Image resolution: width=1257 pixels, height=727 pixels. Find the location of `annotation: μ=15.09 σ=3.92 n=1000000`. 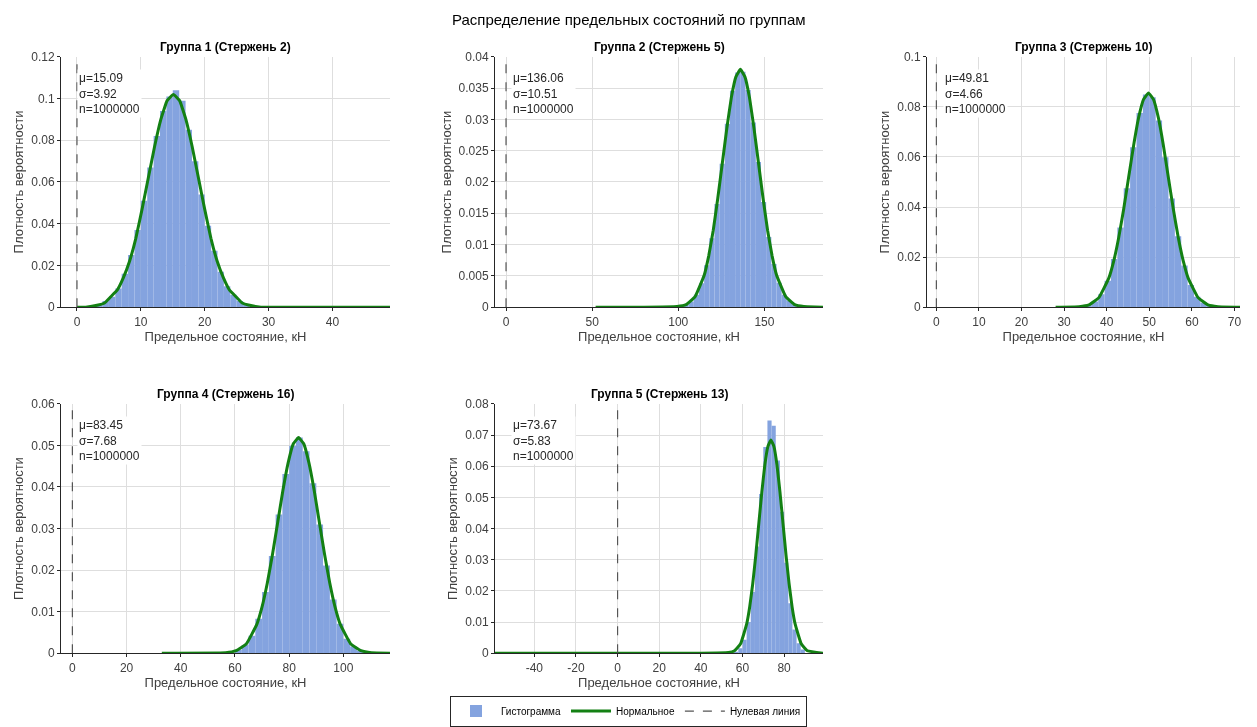

annotation: μ=15.09 σ=3.92 n=1000000 is located at coordinates (109, 94).